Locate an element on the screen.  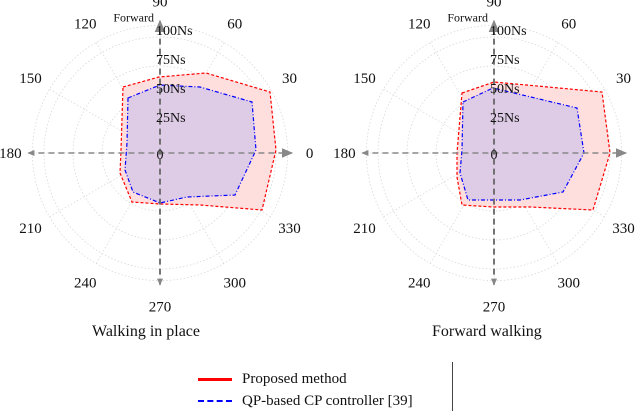
angle-tick-label: 0 is located at coordinates (310, 154).